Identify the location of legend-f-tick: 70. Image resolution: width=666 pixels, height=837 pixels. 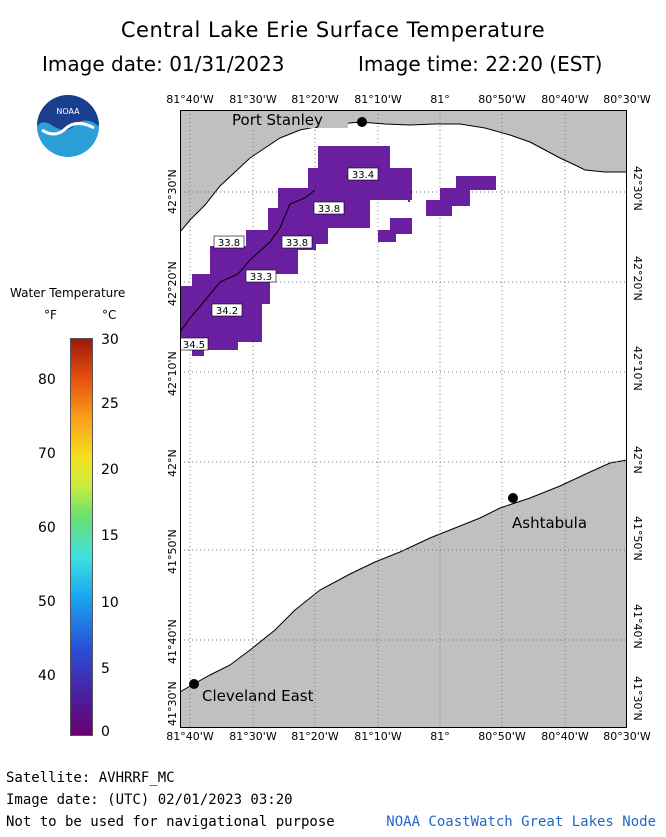
(47, 454).